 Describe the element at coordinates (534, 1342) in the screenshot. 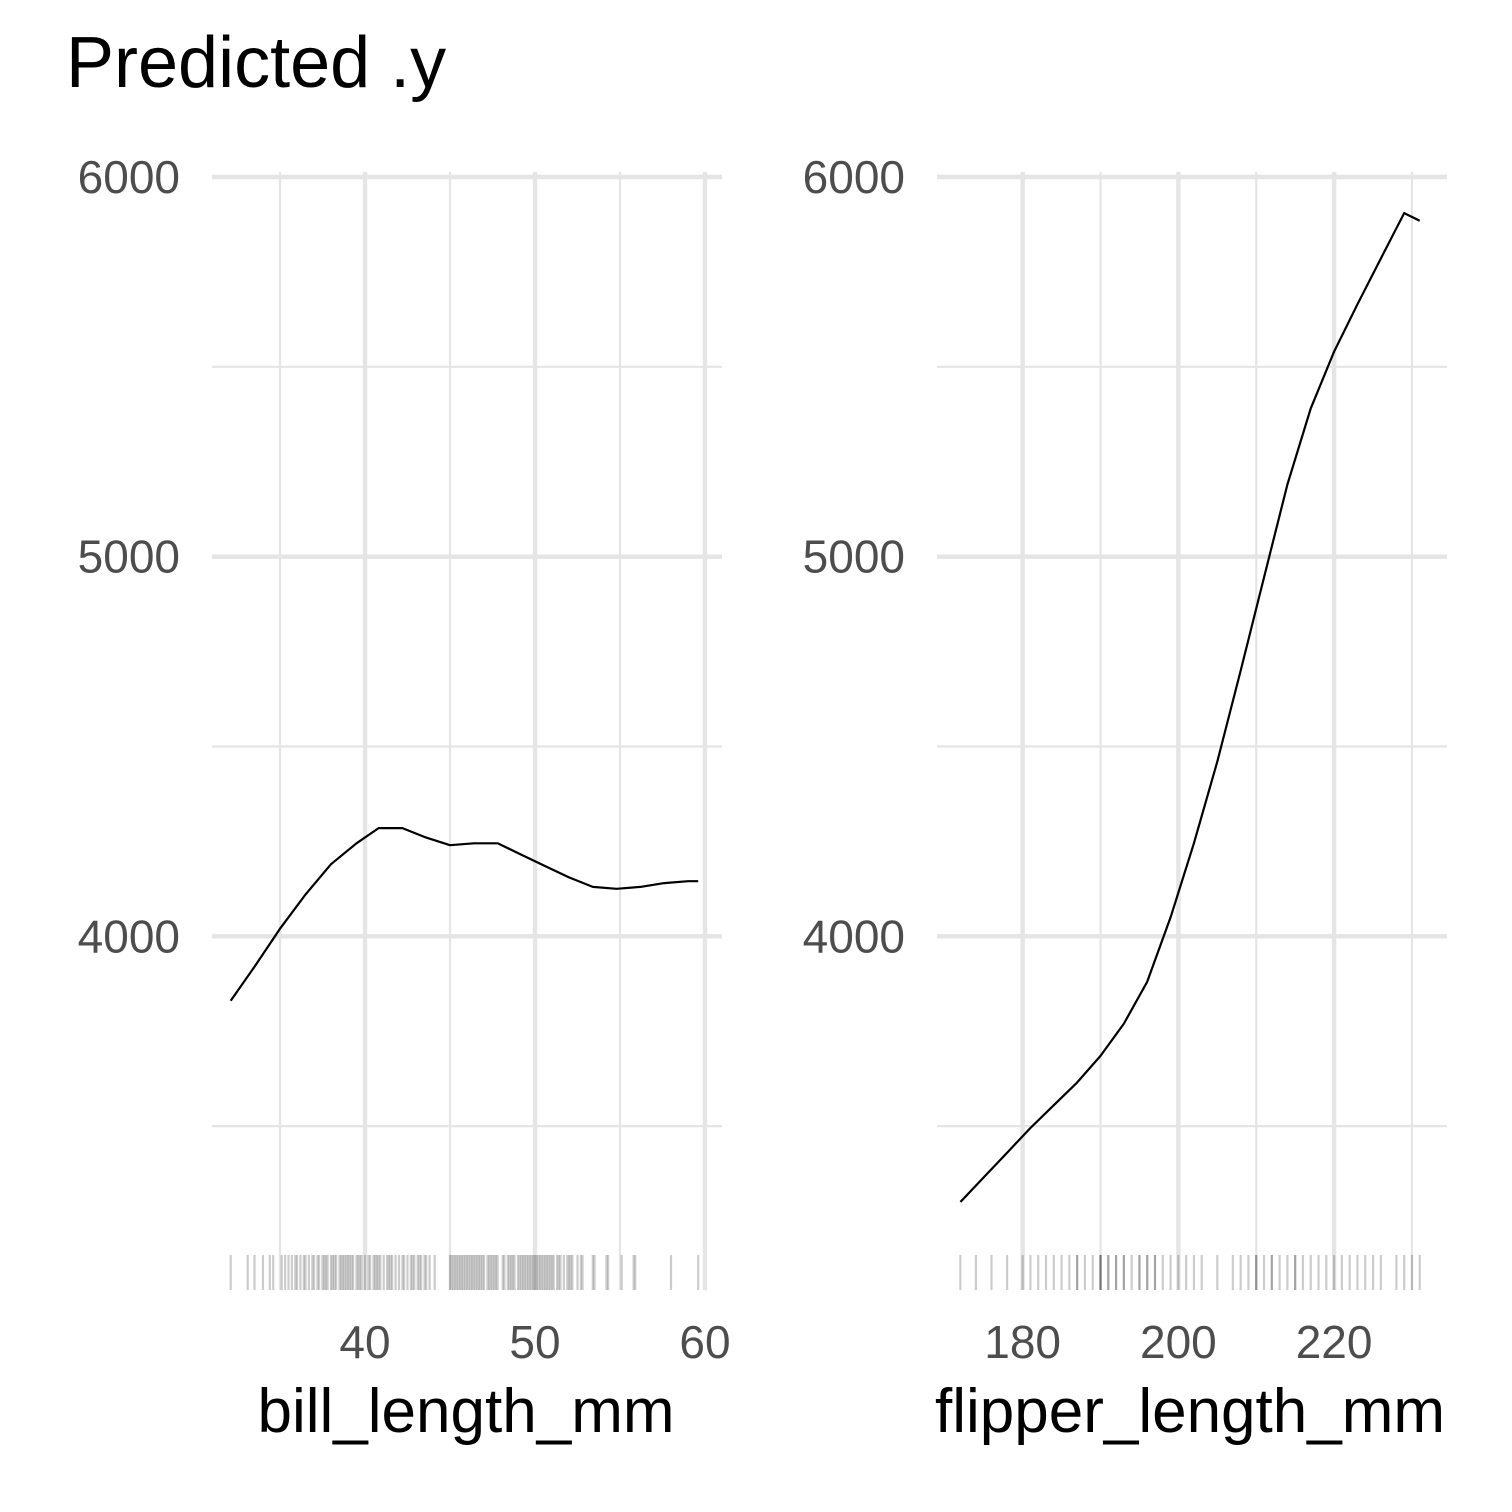

I see `x-tick-label: 50` at that location.